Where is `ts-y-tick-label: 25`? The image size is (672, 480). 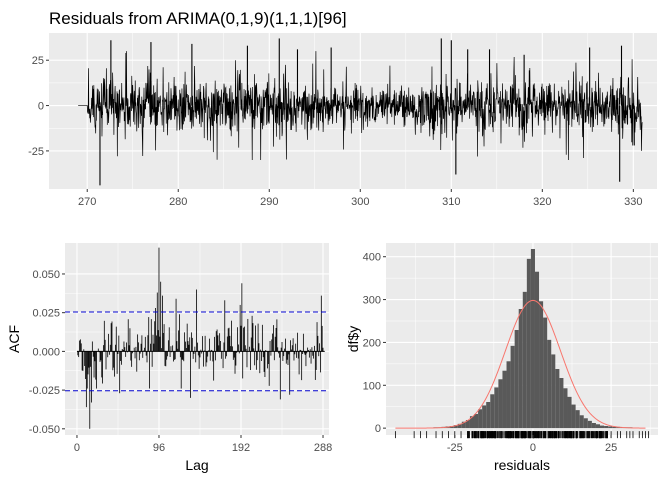 ts-y-tick-label: 25 is located at coordinates (38, 61).